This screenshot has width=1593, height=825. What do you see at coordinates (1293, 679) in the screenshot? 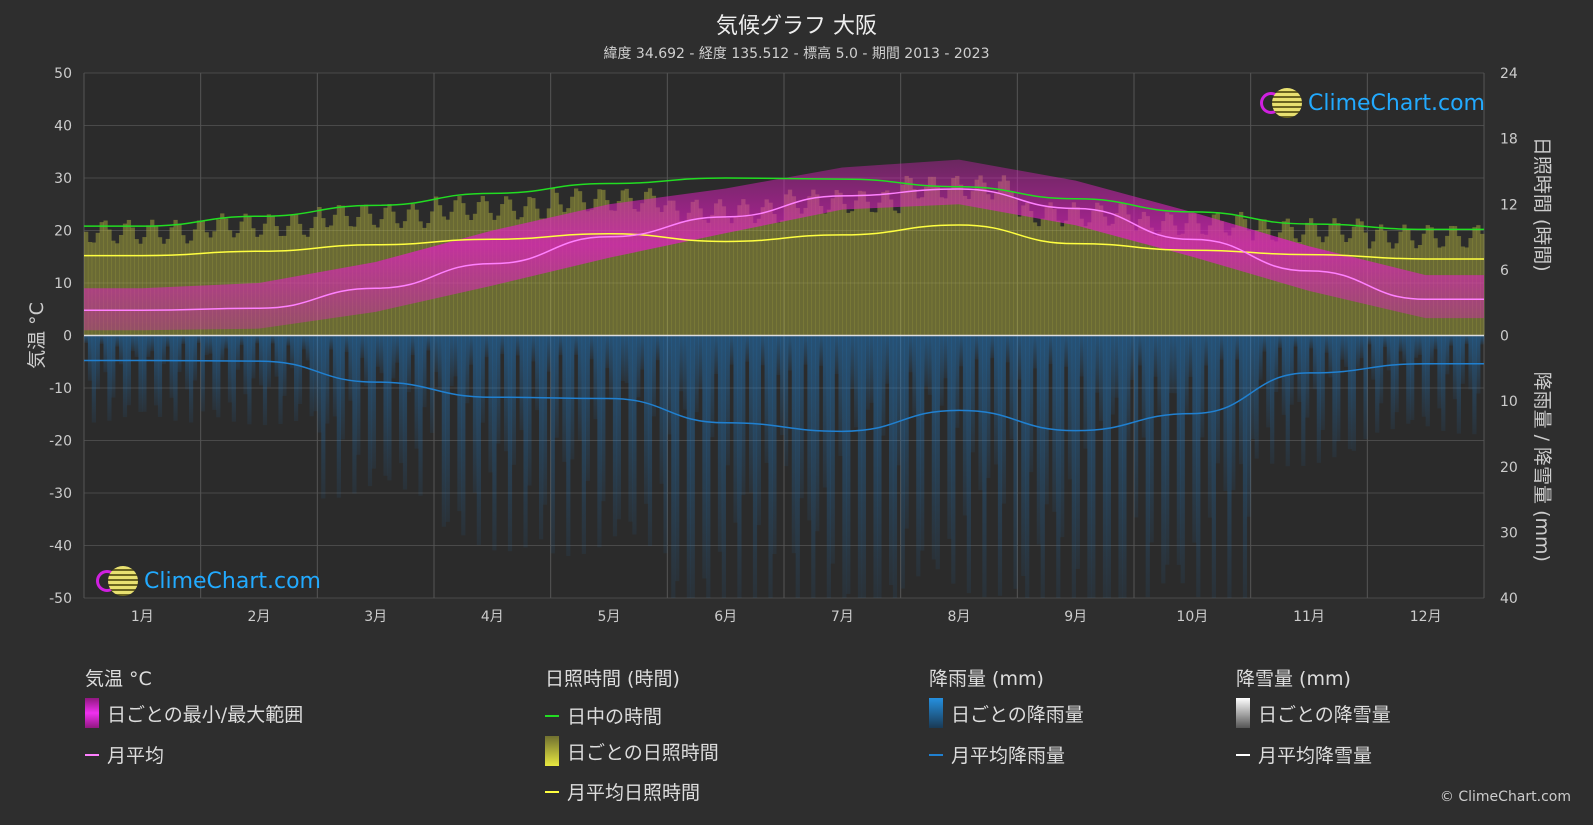
I see `legend-snow-header: 降雪量 (mm)` at bounding box center [1293, 679].